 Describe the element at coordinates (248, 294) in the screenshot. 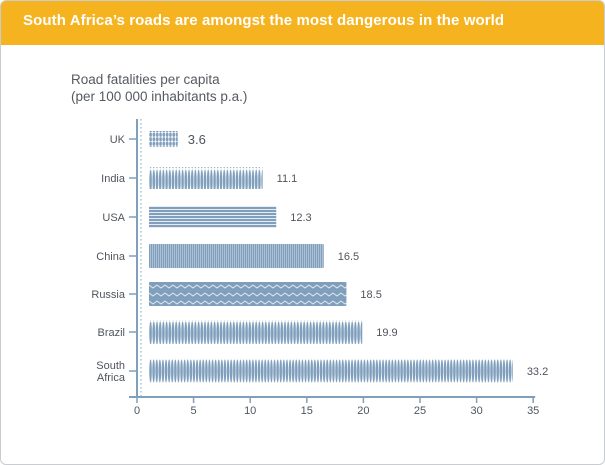

I see `bar-russia` at that location.